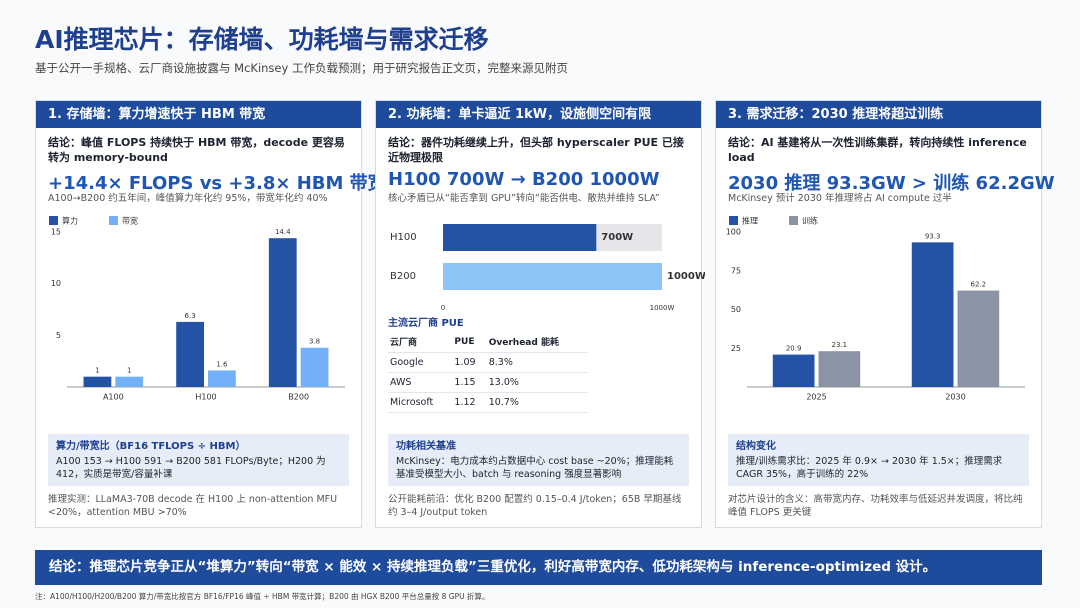 Image resolution: width=1080 pixels, height=608 pixels. Describe the element at coordinates (443, 308) in the screenshot. I see `x-tick-label: 0` at that location.